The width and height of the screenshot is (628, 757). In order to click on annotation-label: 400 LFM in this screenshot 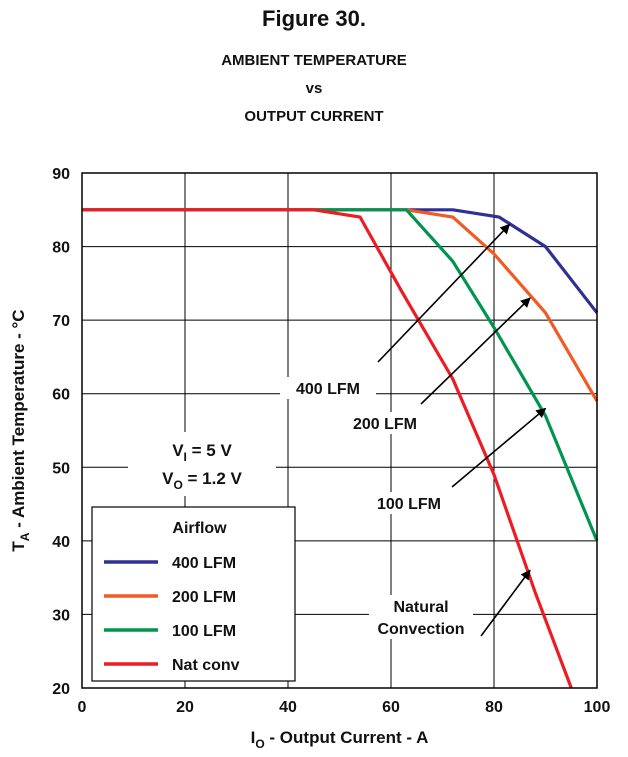, I will do `click(328, 389)`.